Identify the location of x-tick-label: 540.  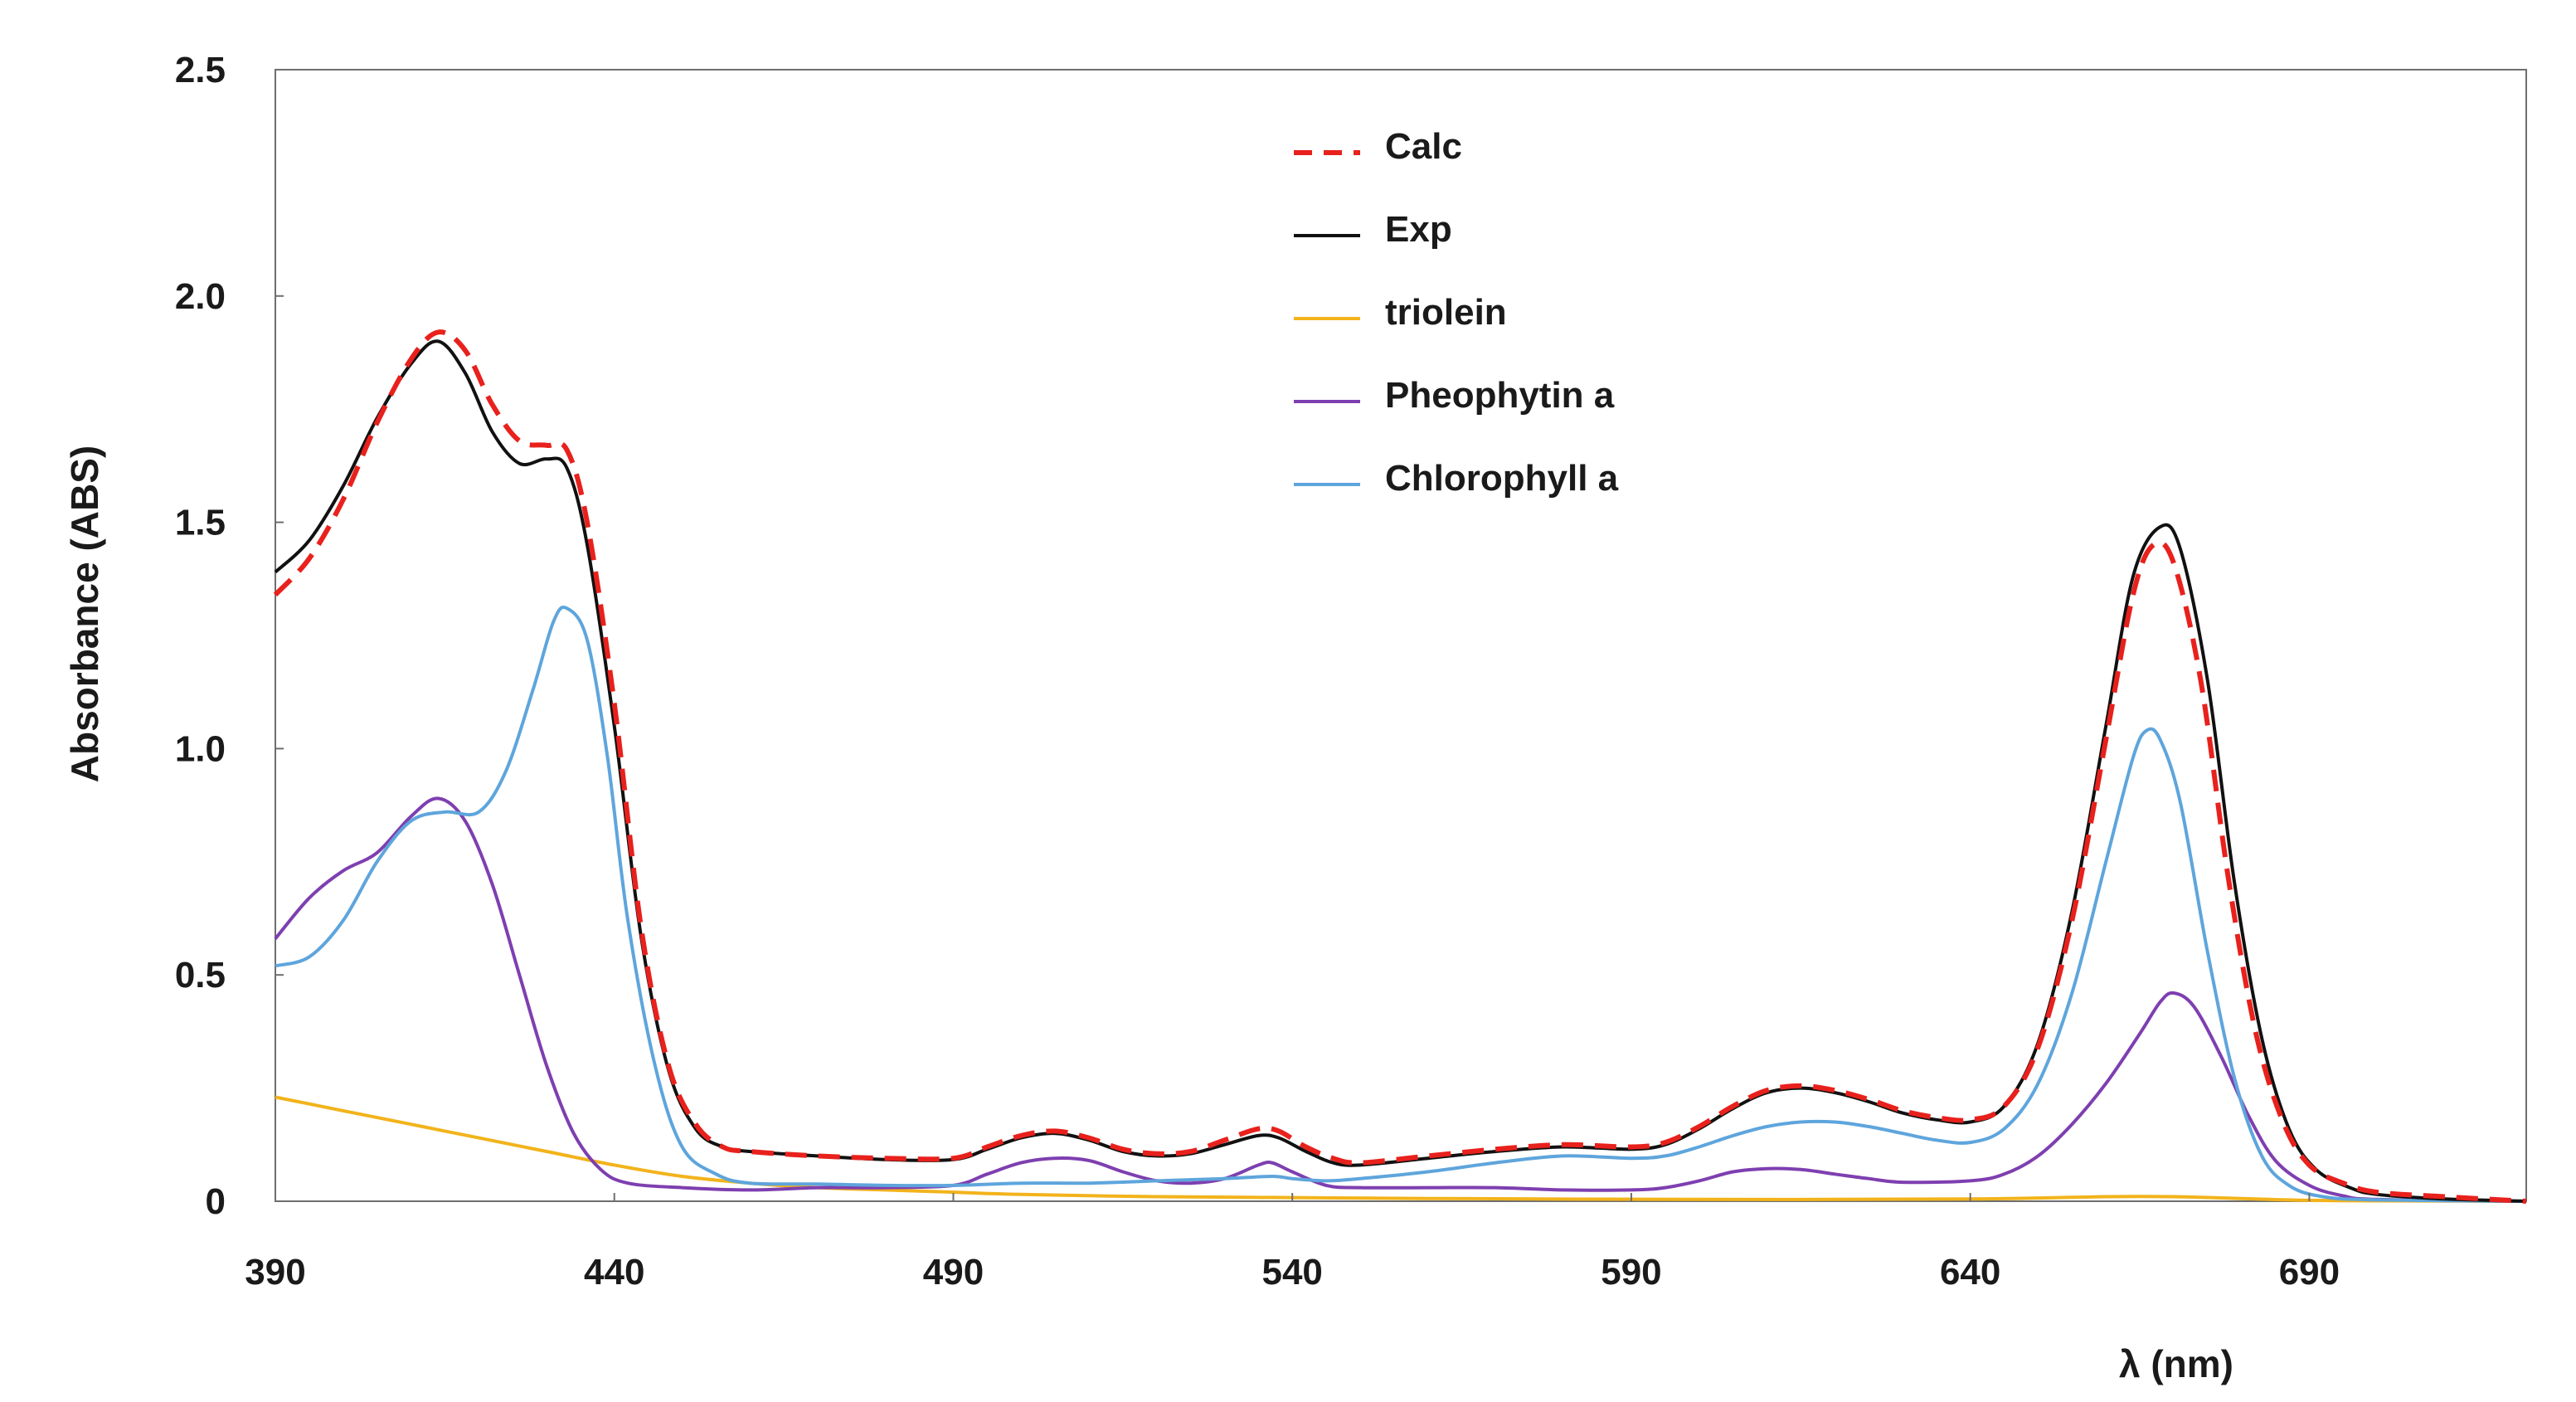
(1292, 1272).